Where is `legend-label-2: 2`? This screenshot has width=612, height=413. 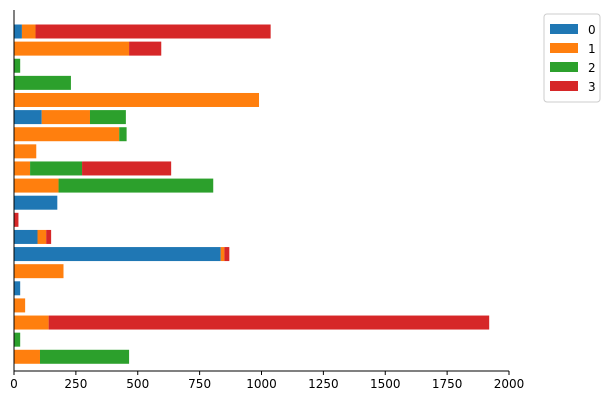
legend-label-2: 2 is located at coordinates (592, 68).